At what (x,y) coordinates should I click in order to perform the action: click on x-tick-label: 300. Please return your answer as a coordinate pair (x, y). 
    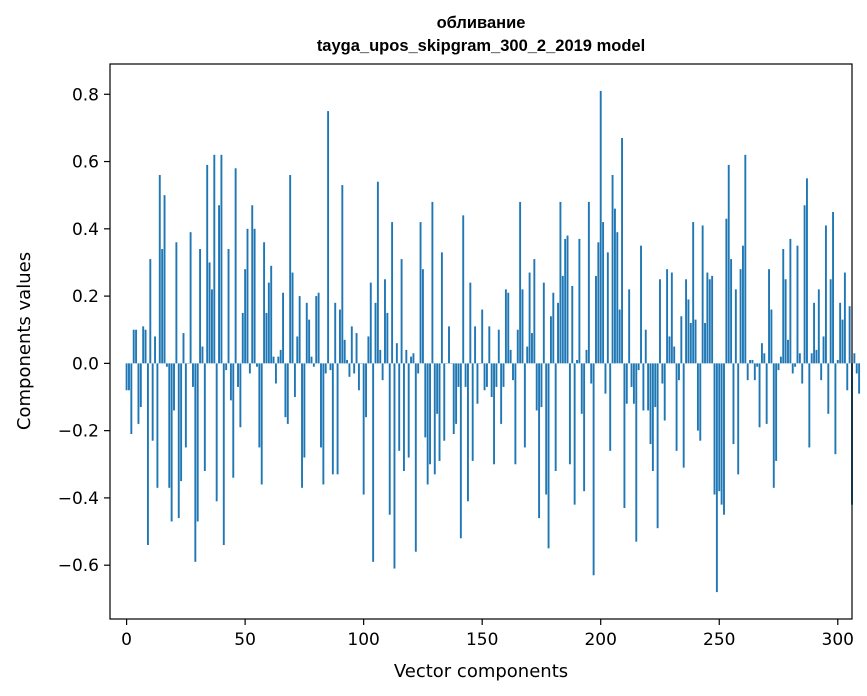
    Looking at the image, I should click on (838, 640).